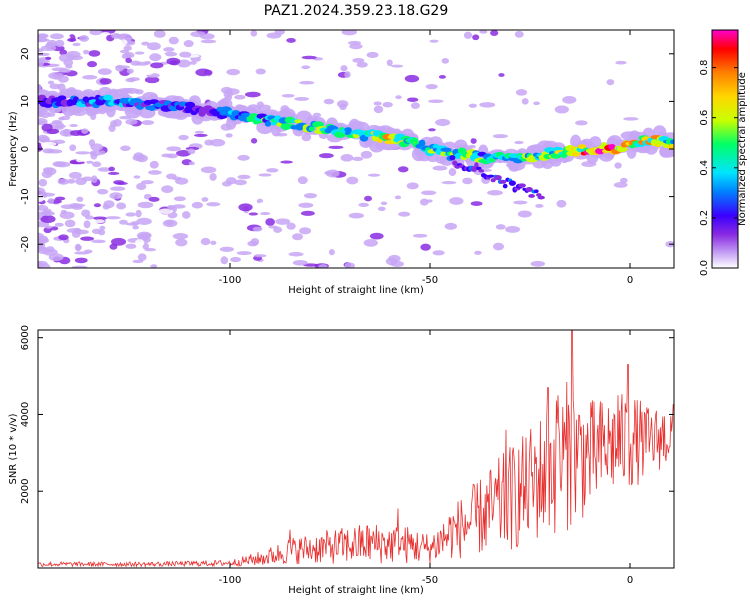  What do you see at coordinates (25, 53) in the screenshot?
I see `spectrogram-y-tick-label: 20` at bounding box center [25, 53].